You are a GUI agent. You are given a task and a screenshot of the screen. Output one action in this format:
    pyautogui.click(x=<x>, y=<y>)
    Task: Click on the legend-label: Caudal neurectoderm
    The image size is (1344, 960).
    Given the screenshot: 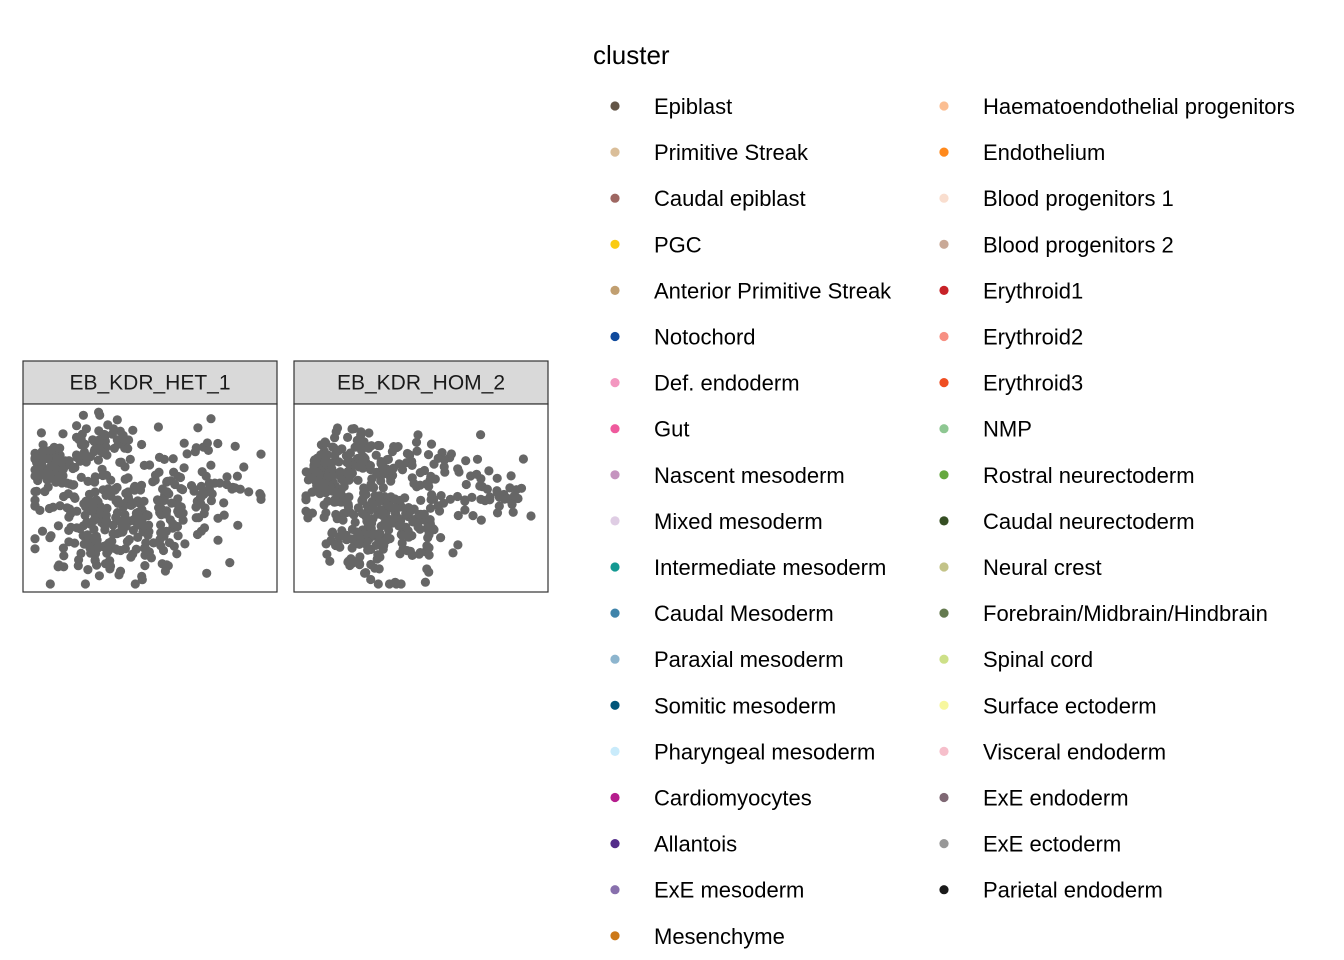 What is the action you would take?
    pyautogui.click(x=1089, y=521)
    